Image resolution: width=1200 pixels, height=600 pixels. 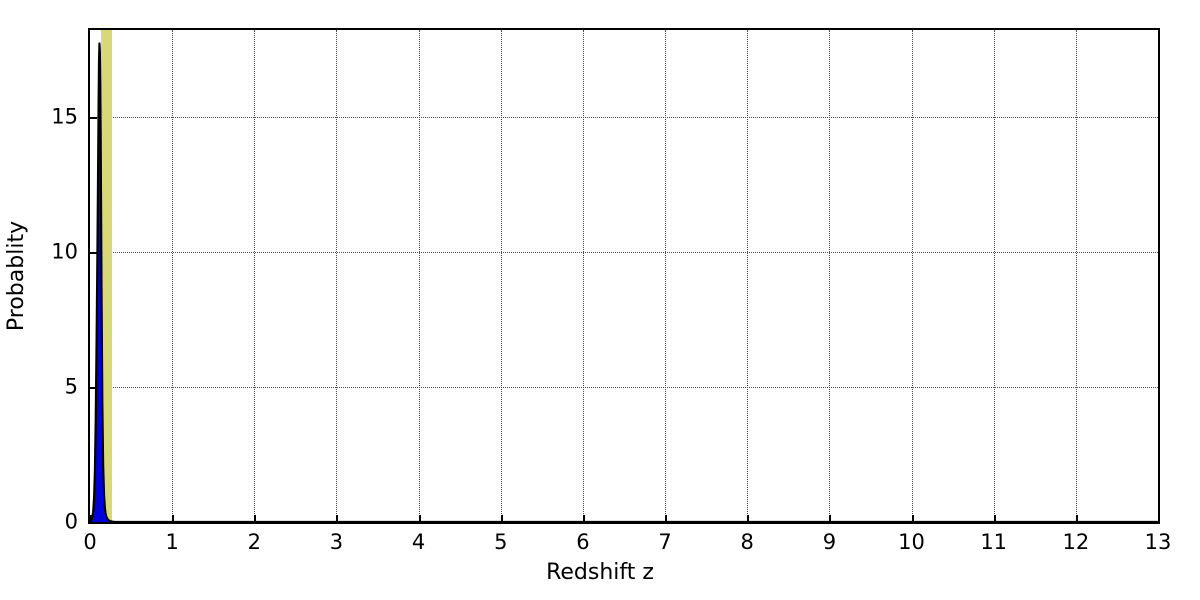 What do you see at coordinates (829, 542) in the screenshot?
I see `x-tick-label: 9` at bounding box center [829, 542].